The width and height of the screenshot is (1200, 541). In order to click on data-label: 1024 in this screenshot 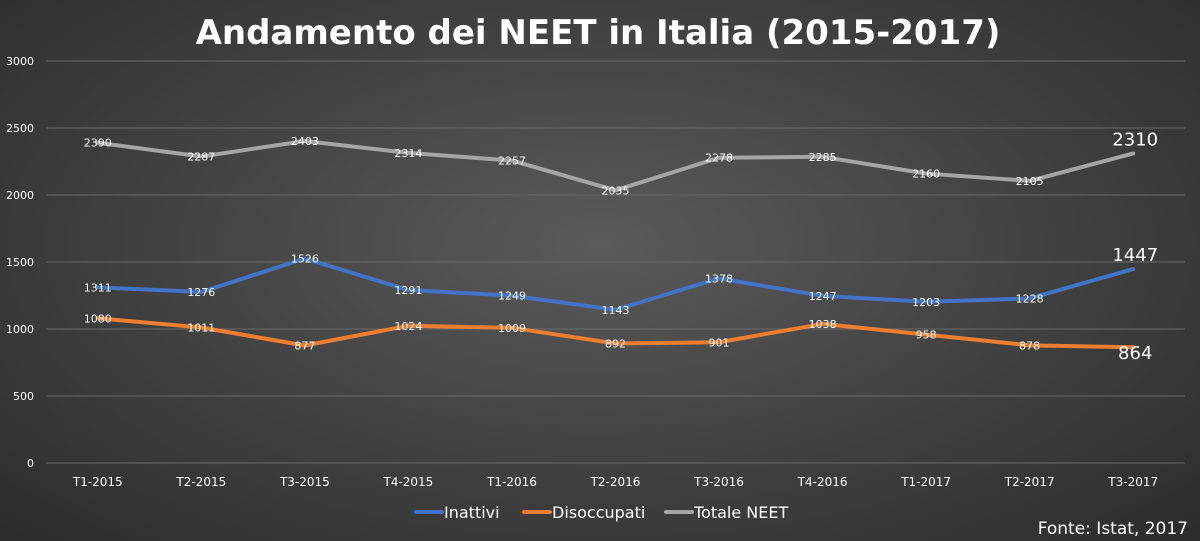, I will do `click(408, 326)`.